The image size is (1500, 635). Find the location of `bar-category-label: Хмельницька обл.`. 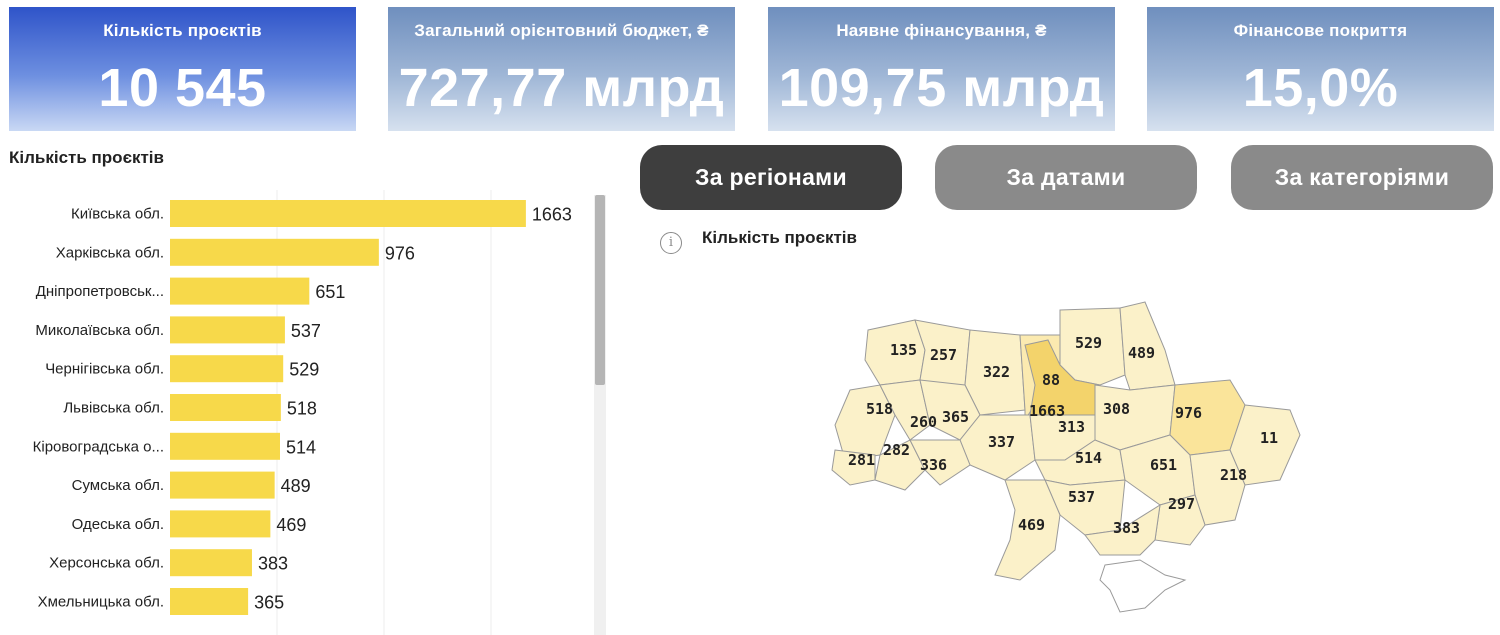

bar-category-label: Хмельницька обл. is located at coordinates (101, 602).